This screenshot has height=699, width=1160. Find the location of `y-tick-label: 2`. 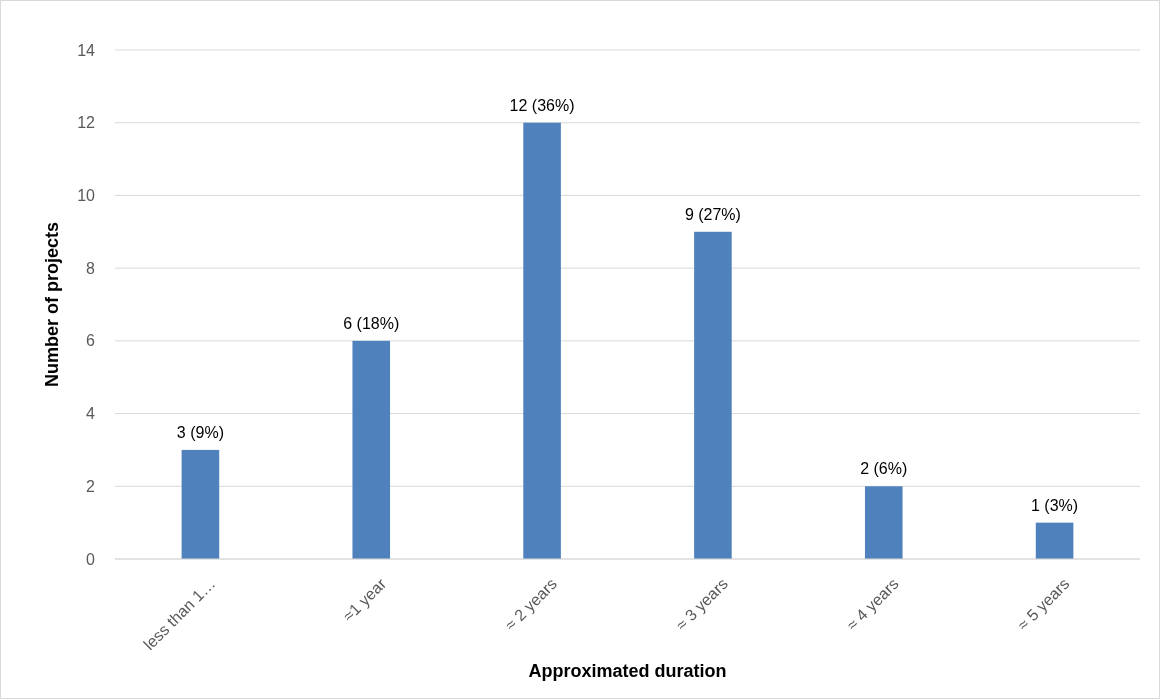

y-tick-label: 2 is located at coordinates (91, 486).